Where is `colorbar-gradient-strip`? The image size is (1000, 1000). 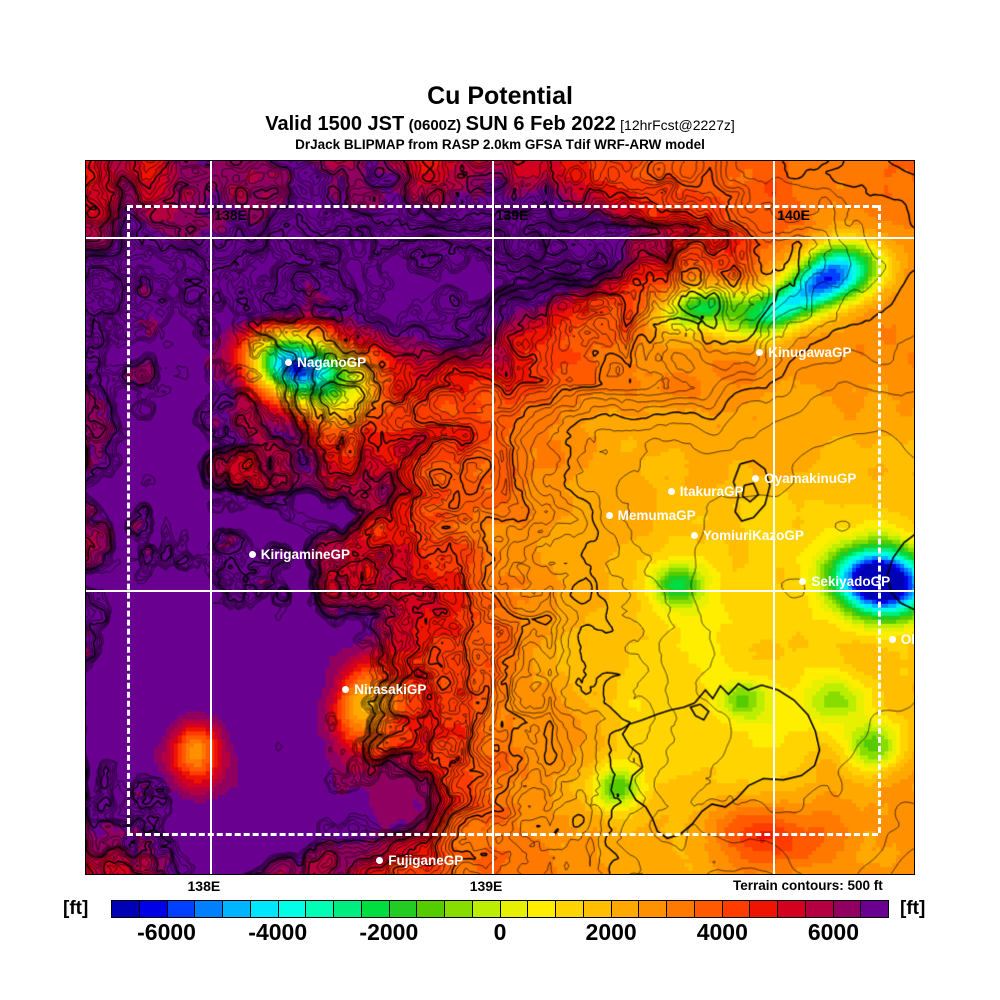 colorbar-gradient-strip is located at coordinates (500, 909).